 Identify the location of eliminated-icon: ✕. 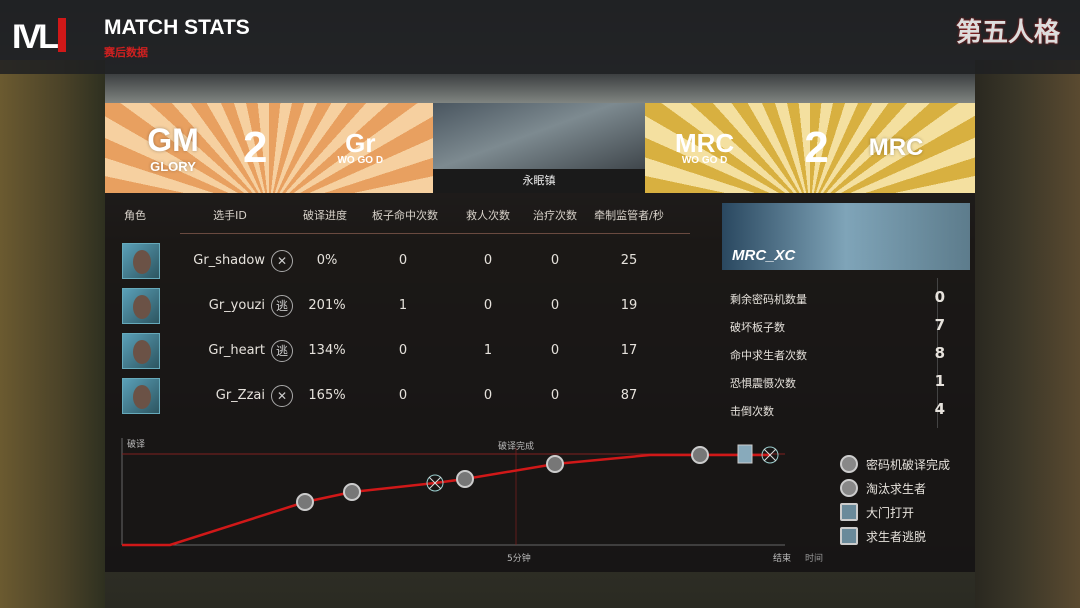
(282, 396).